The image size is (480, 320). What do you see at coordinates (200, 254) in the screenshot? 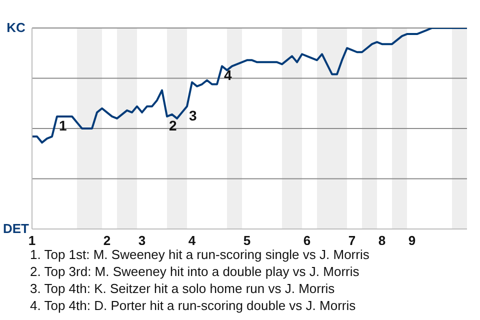
I see `text: 1. Top 1st: M. Sweeney hit a run-scoring single vs J. Morris` at bounding box center [200, 254].